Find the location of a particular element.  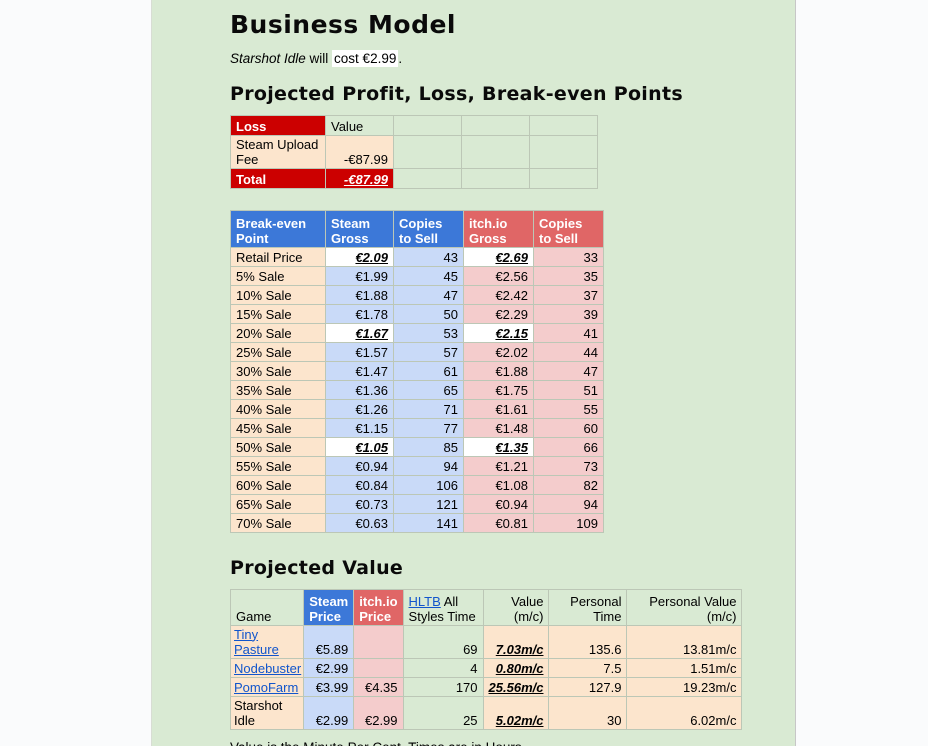

steam-copies-cell: 94 is located at coordinates (428, 465).